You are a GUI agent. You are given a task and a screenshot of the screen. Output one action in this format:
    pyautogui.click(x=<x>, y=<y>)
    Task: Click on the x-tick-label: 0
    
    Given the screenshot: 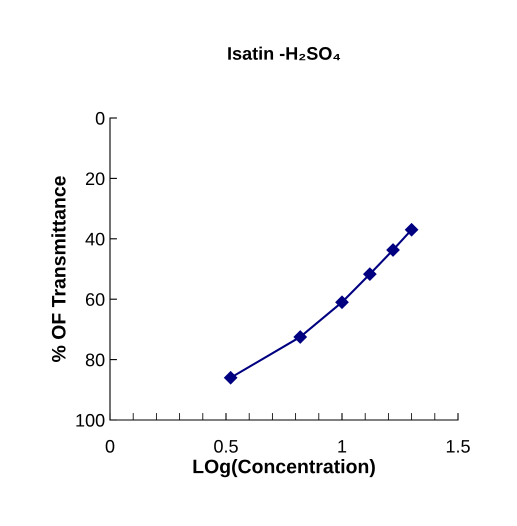 What is the action you would take?
    pyautogui.click(x=110, y=446)
    